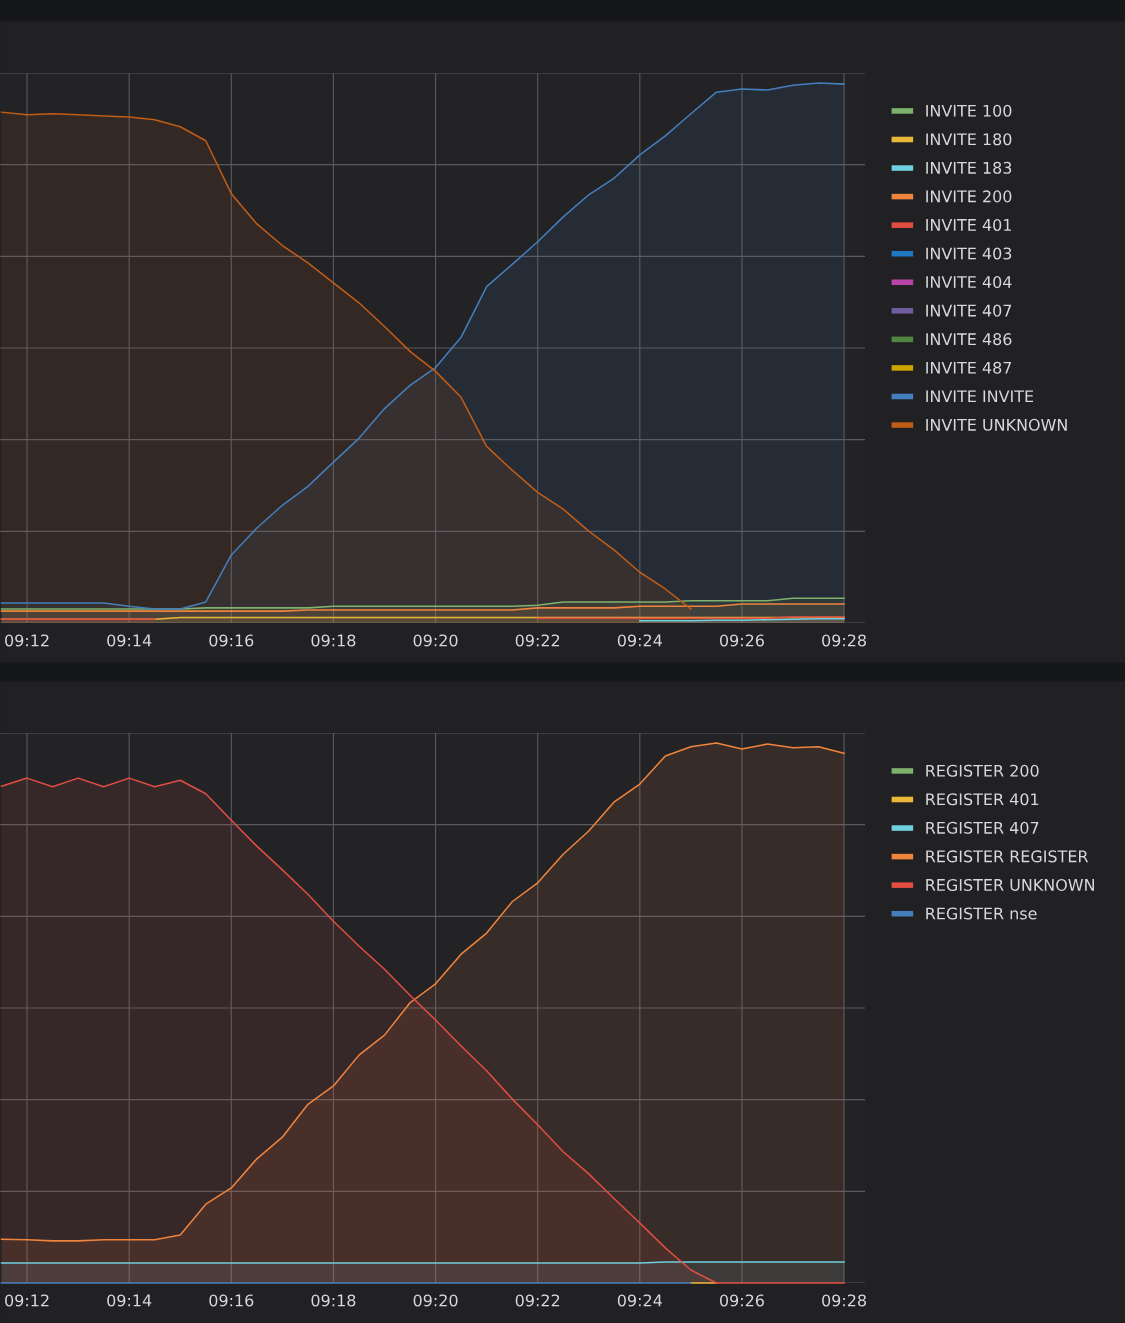 The height and width of the screenshot is (1323, 1125). I want to click on legend-label: INVITE 200, so click(969, 196).